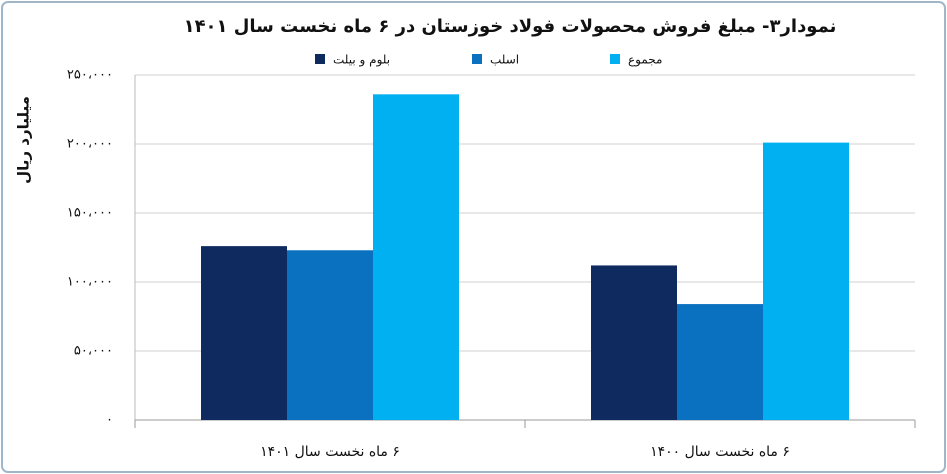  What do you see at coordinates (109, 420) in the screenshot?
I see `y-tick-label: ۰` at bounding box center [109, 420].